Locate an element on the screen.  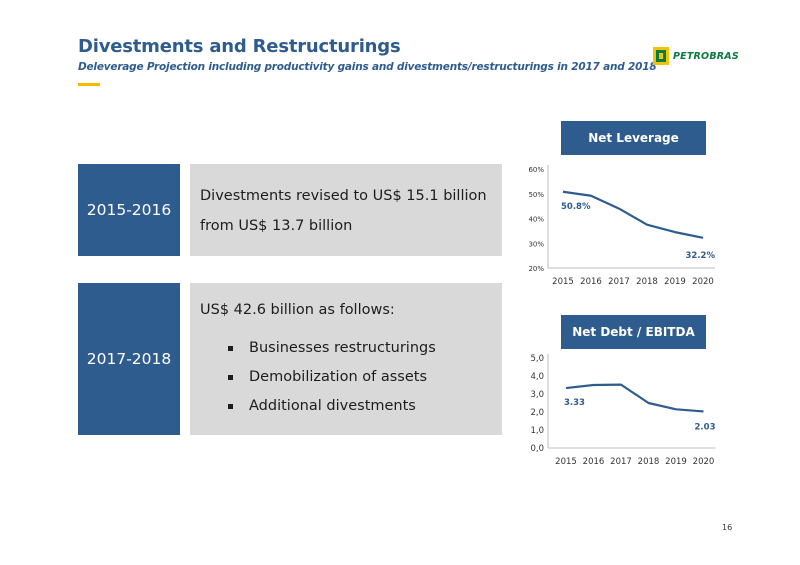
list-item: Additional divestments is located at coordinates (332, 406).